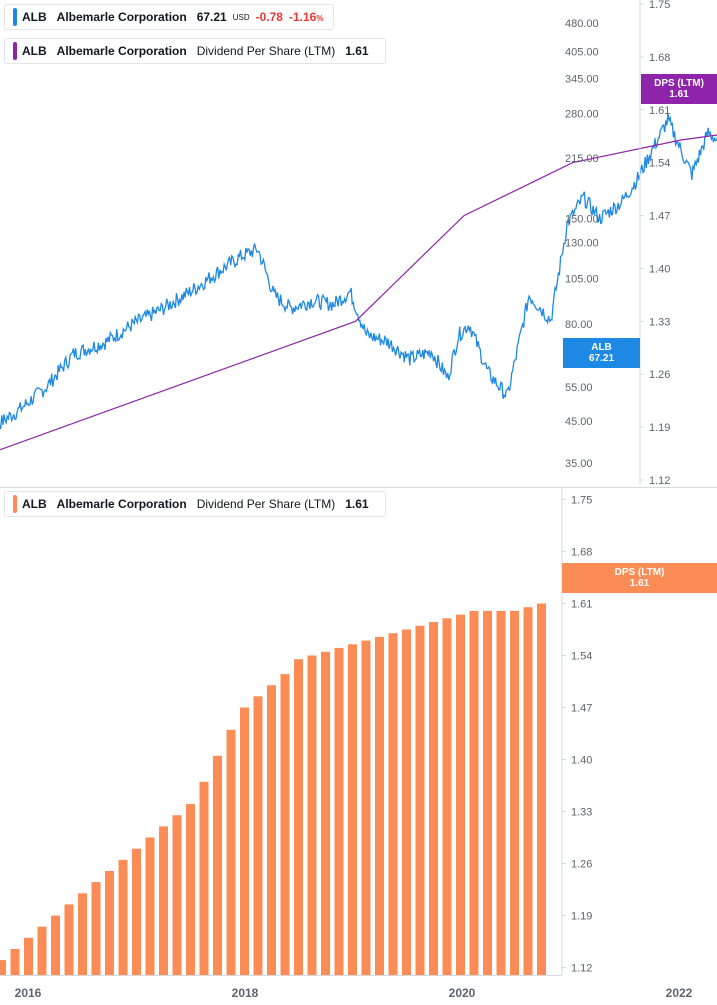  Describe the element at coordinates (241, 17) in the screenshot. I see `legend-currency: USD` at that location.